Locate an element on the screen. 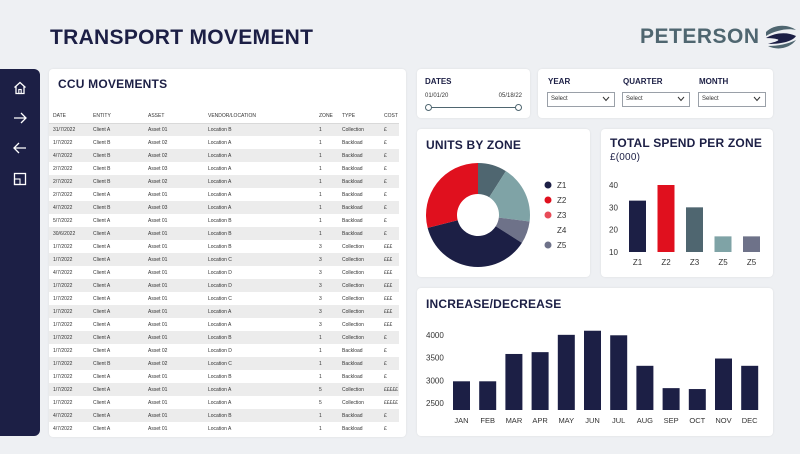  month-label: MONTH is located at coordinates (714, 81).